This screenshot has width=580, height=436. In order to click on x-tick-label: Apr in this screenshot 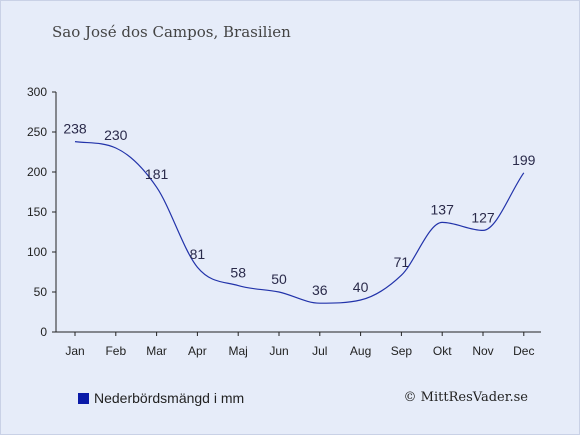, I will do `click(197, 351)`.